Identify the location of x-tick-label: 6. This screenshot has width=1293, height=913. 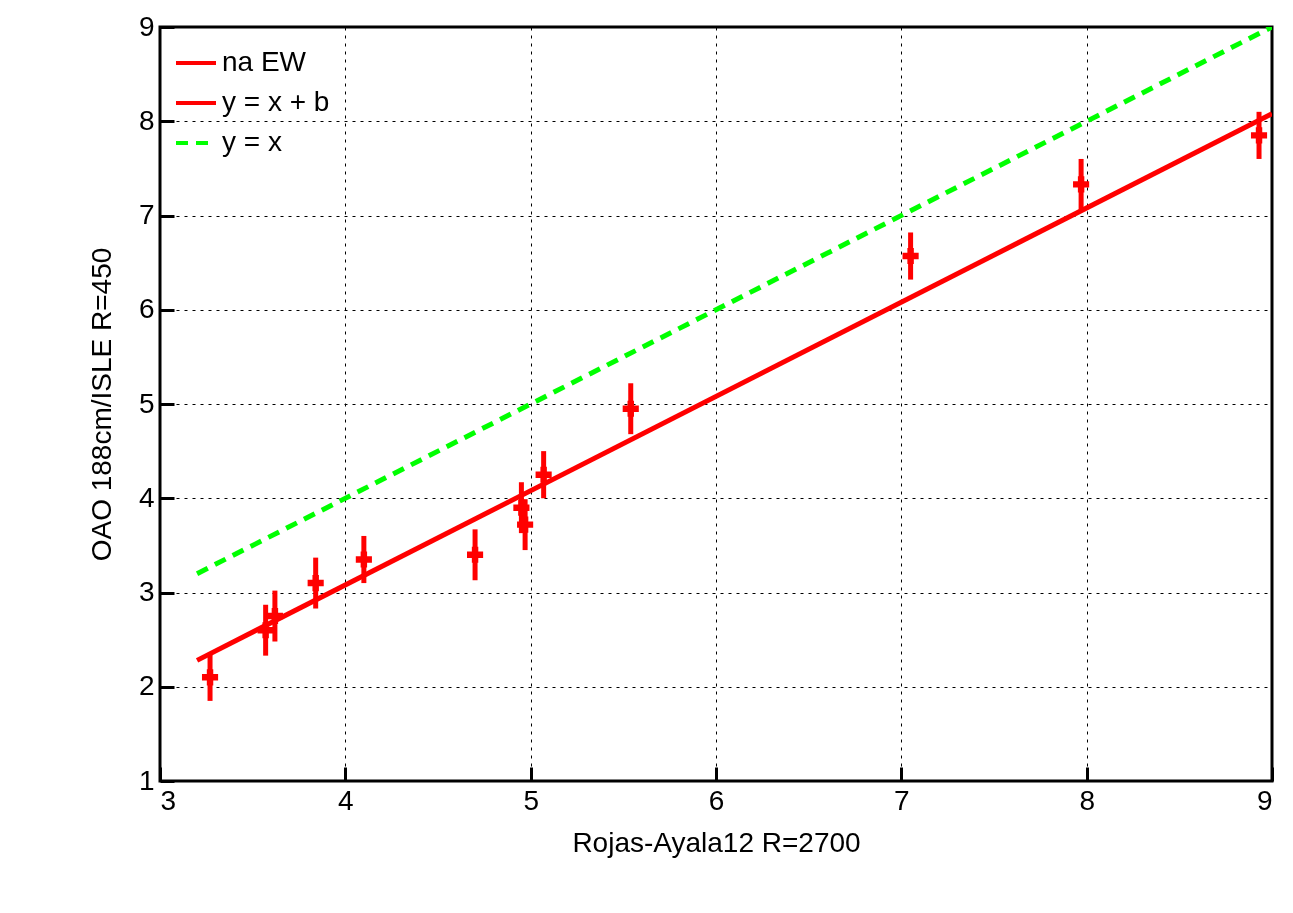
(716, 800).